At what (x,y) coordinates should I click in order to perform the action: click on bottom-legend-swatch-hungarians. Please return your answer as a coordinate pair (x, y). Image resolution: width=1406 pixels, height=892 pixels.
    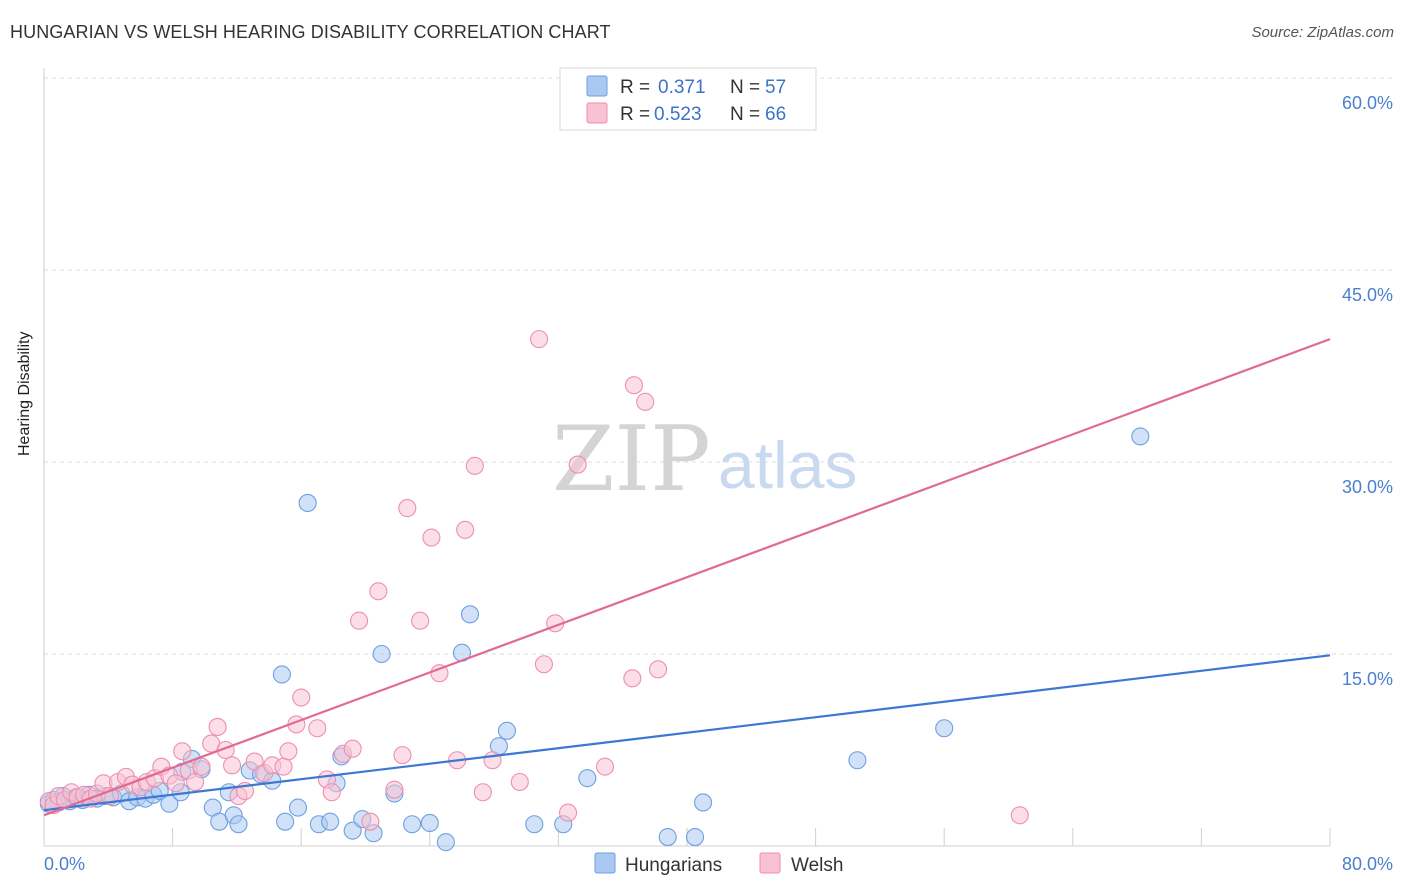
    Looking at the image, I should click on (605, 863).